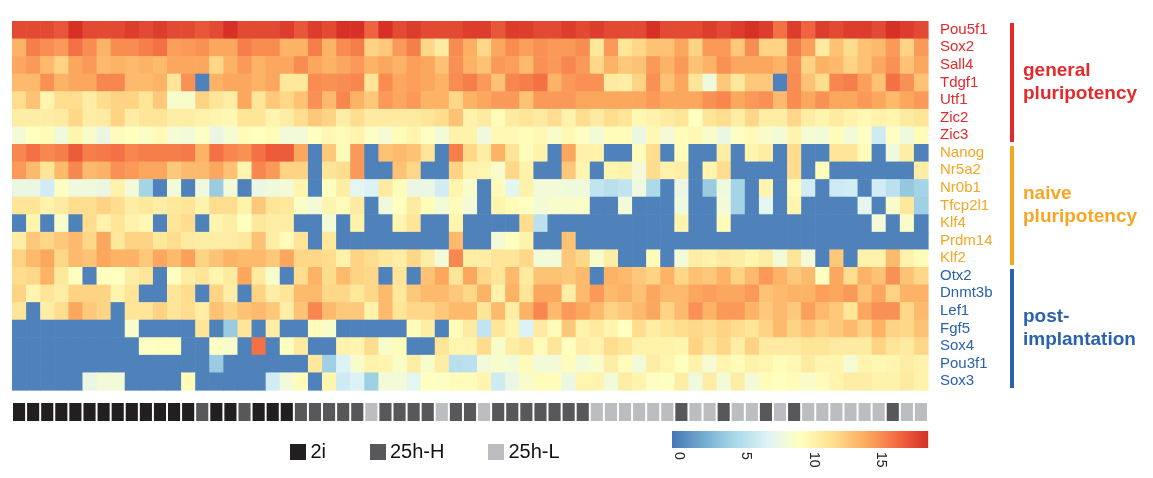 This screenshot has height=478, width=1153. Describe the element at coordinates (955, 327) in the screenshot. I see `y-tick-label: Fgf5` at that location.